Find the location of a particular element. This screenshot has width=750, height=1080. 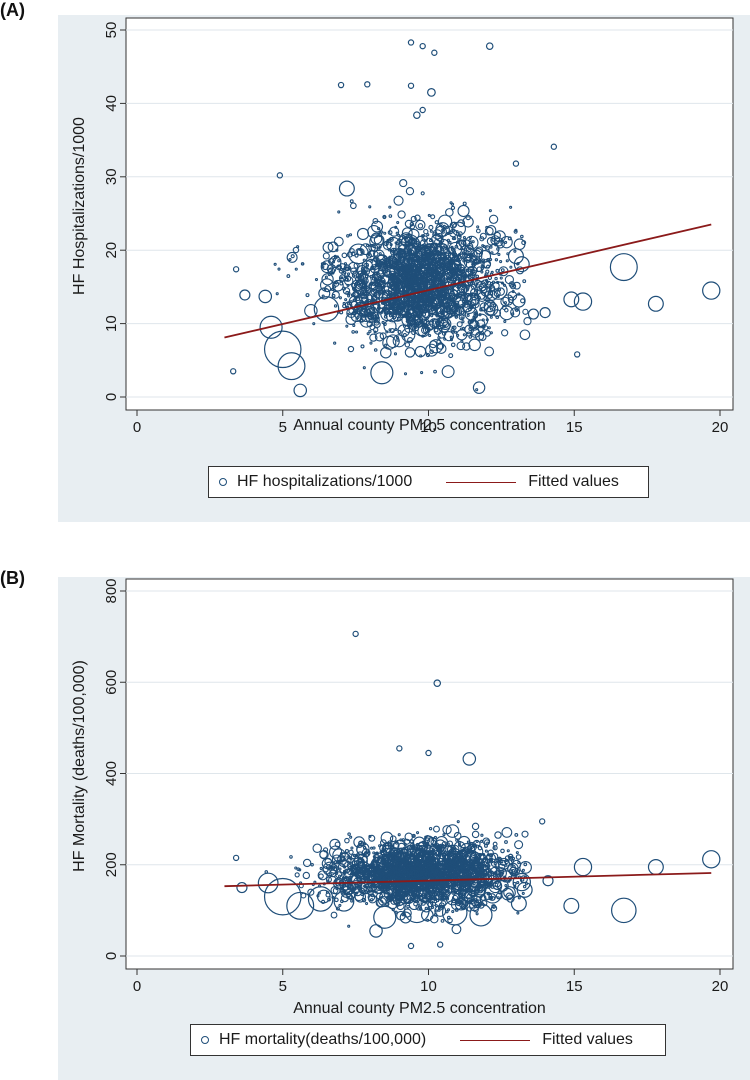

x-tick-label: 15 is located at coordinates (574, 986).